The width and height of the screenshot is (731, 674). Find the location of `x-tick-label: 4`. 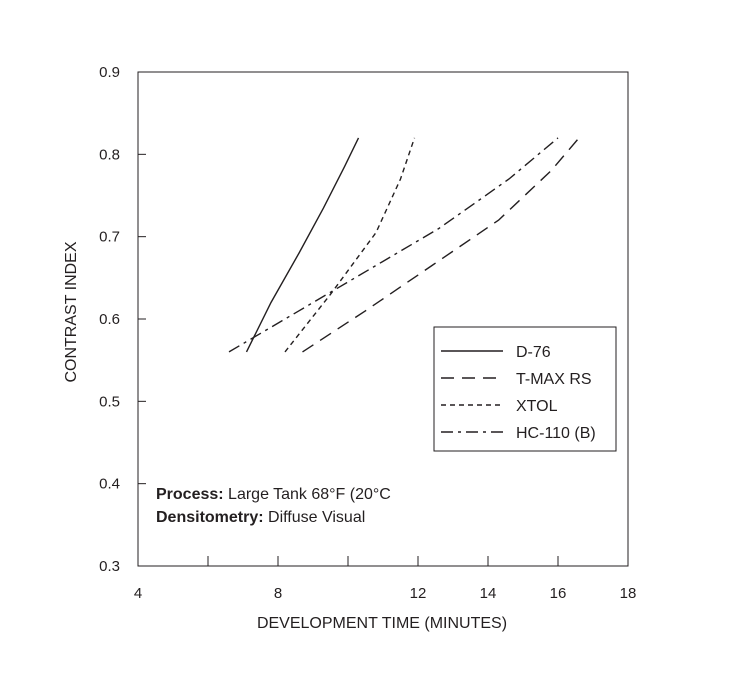

x-tick-label: 4 is located at coordinates (138, 593).